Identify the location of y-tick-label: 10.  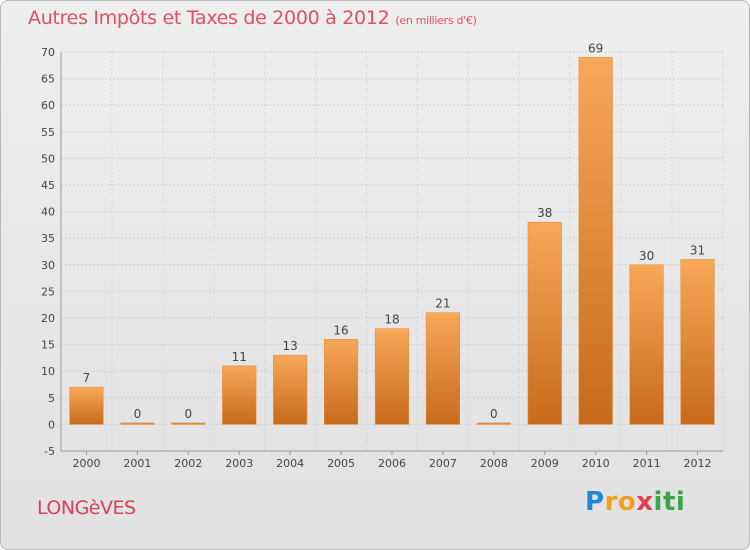
(48, 371).